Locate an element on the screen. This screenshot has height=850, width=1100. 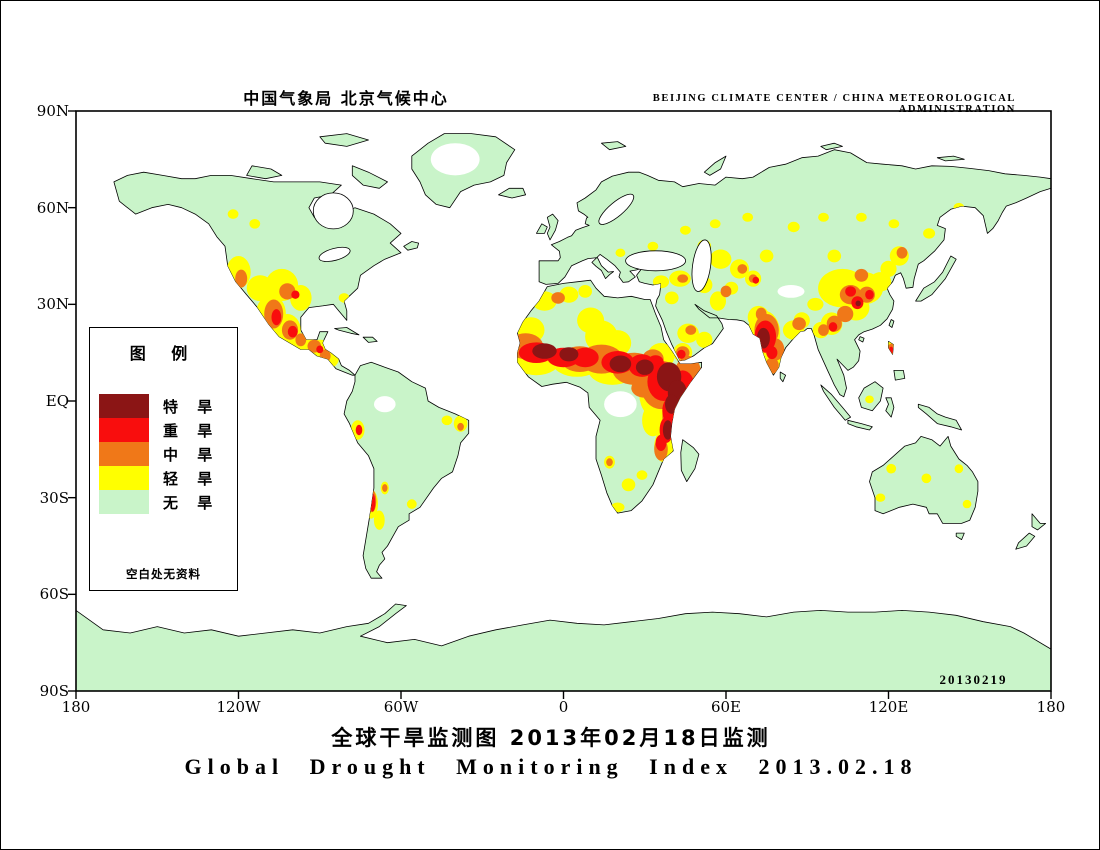
legend-row: 特 旱 is located at coordinates (159, 406).